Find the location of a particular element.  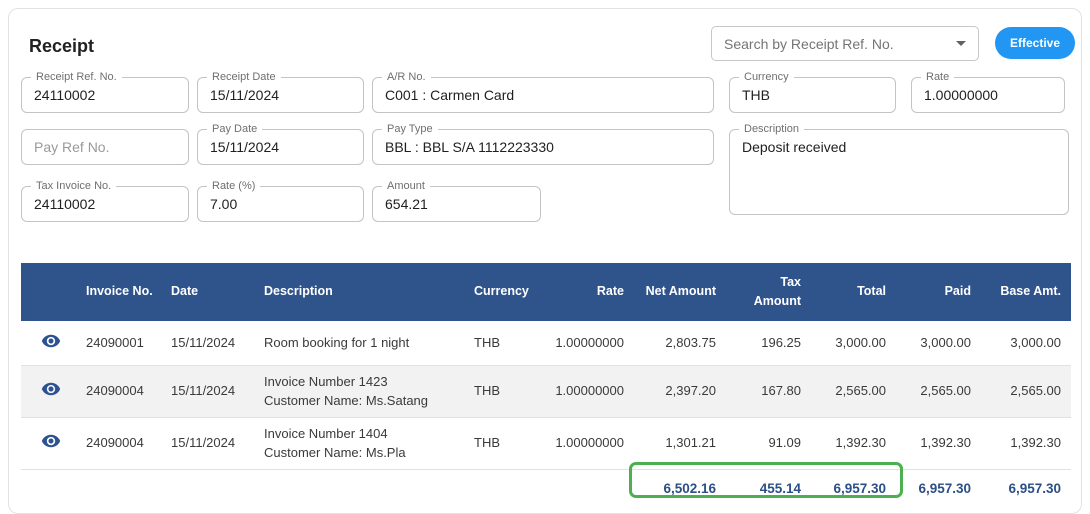

rate-percent-value: 7.00 is located at coordinates (224, 204).